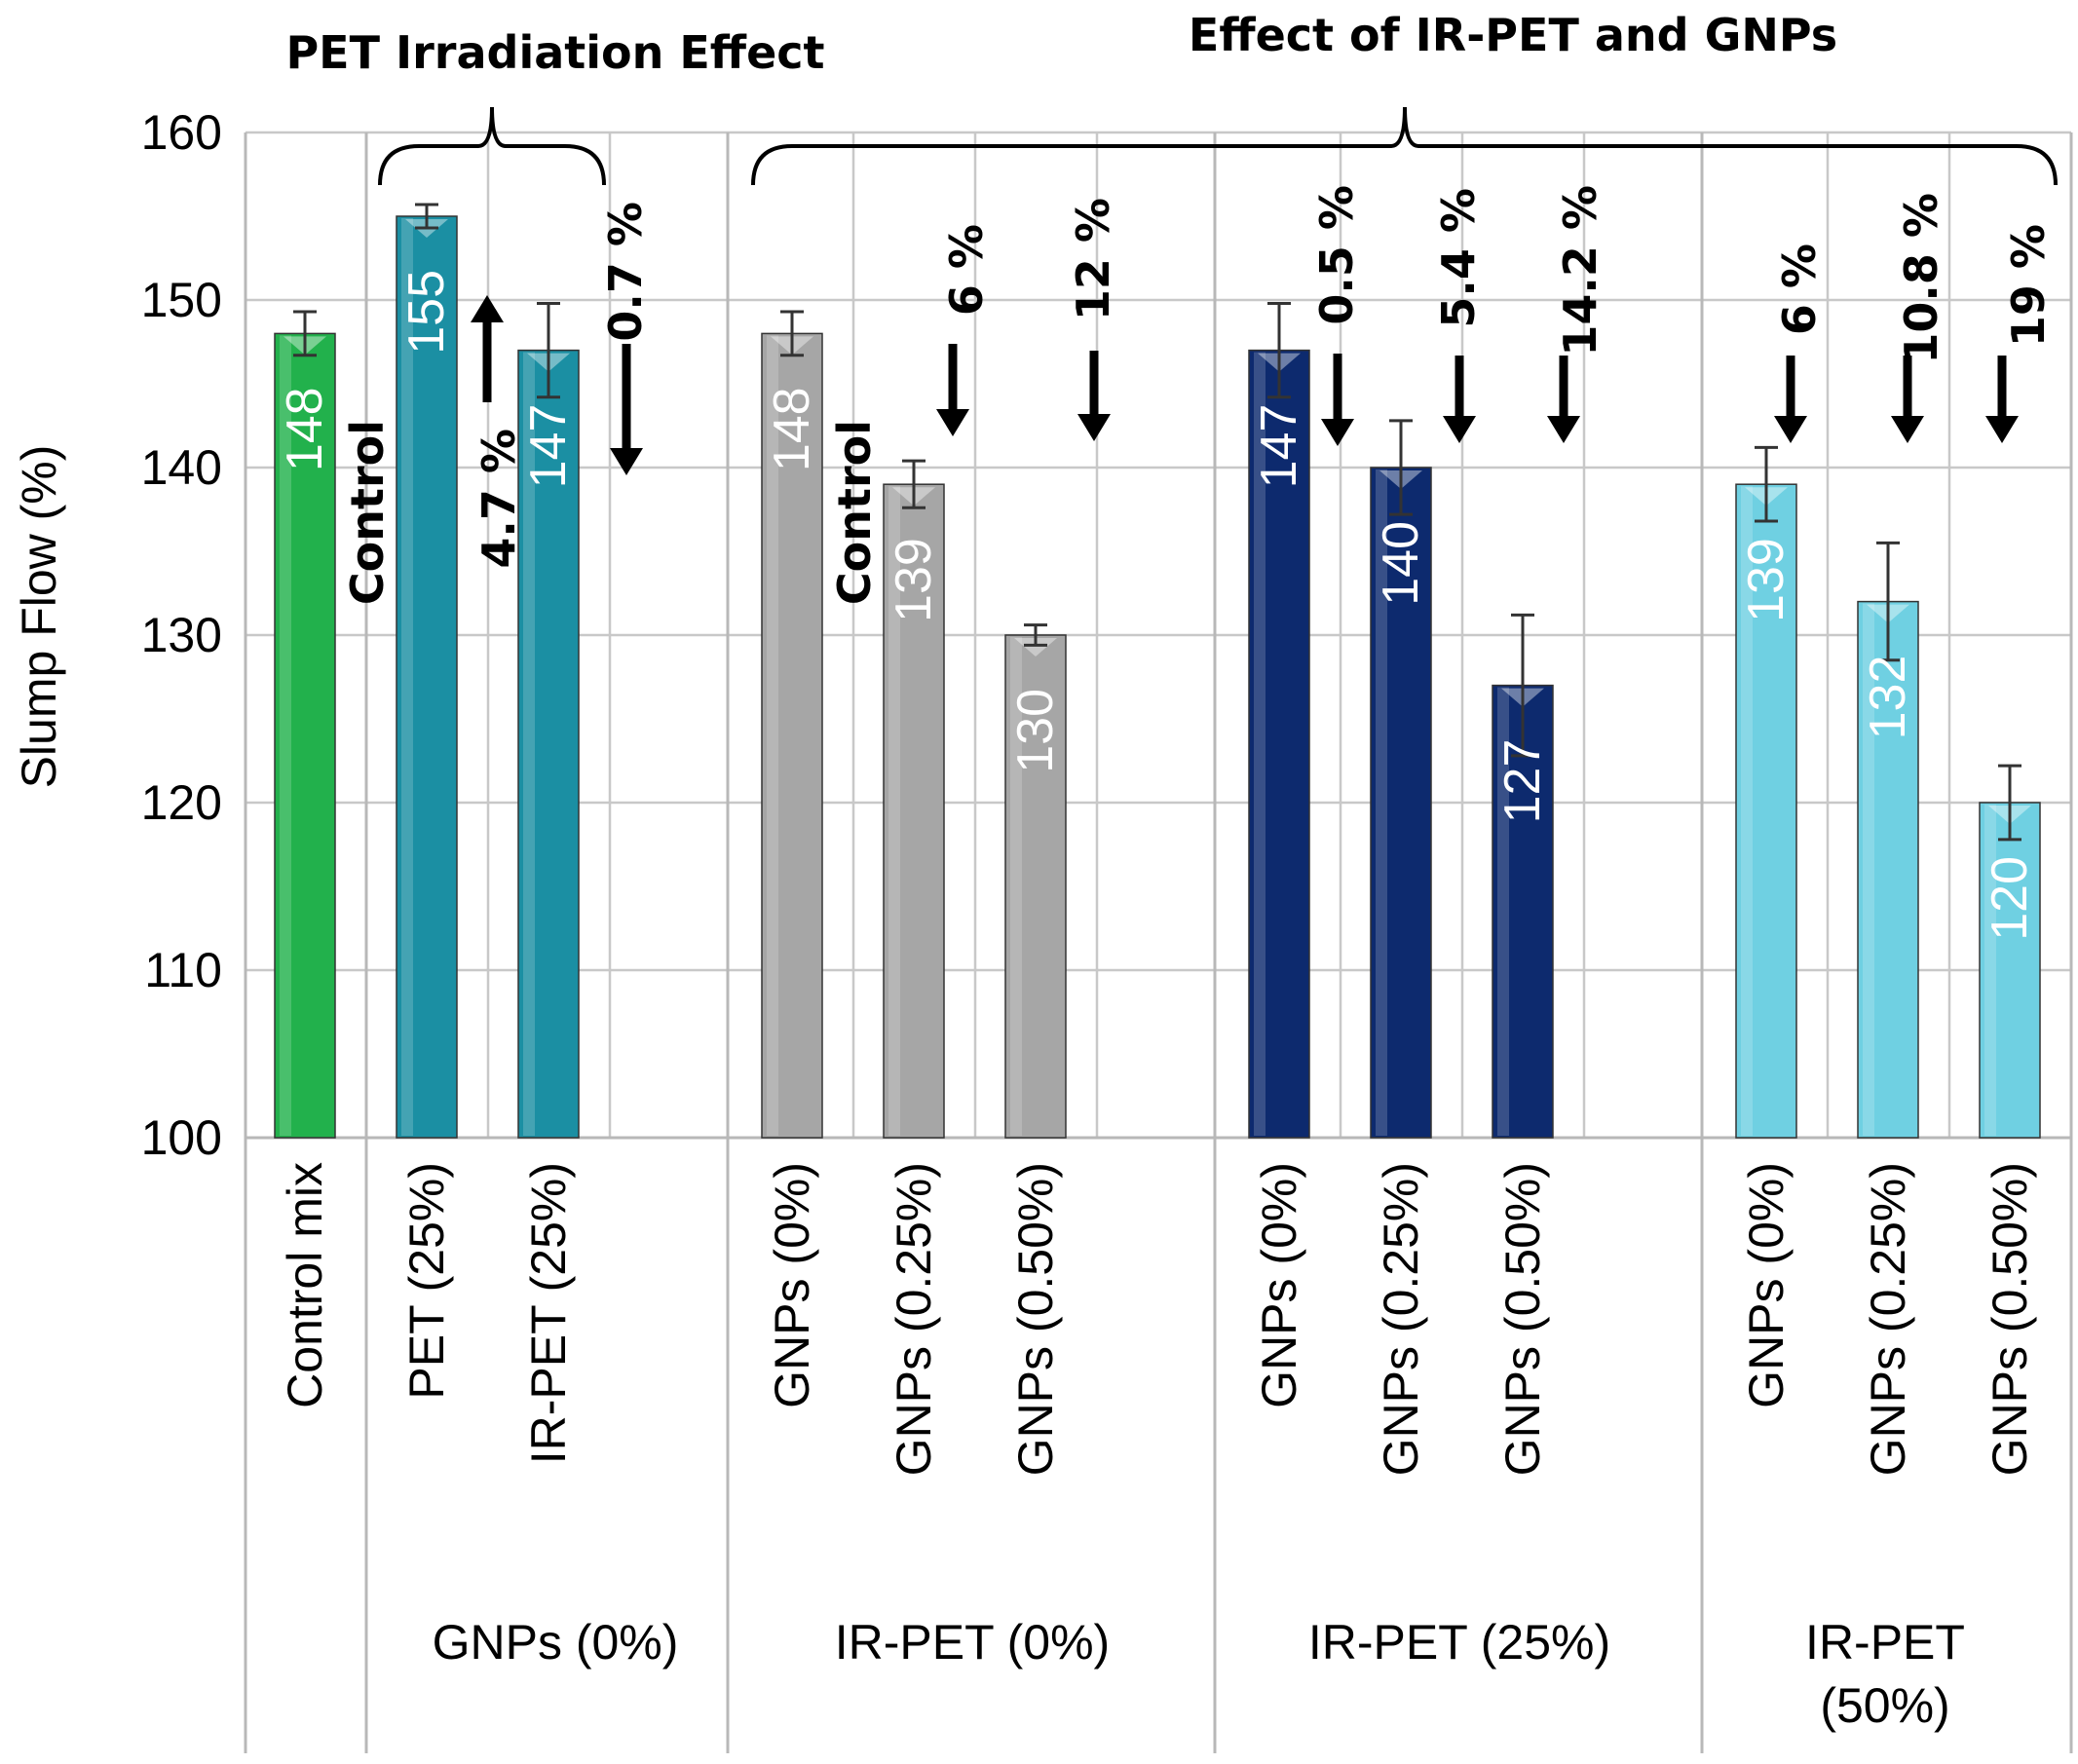  What do you see at coordinates (498, 499) in the screenshot?
I see `percent-change-label: 4.7 %` at bounding box center [498, 499].